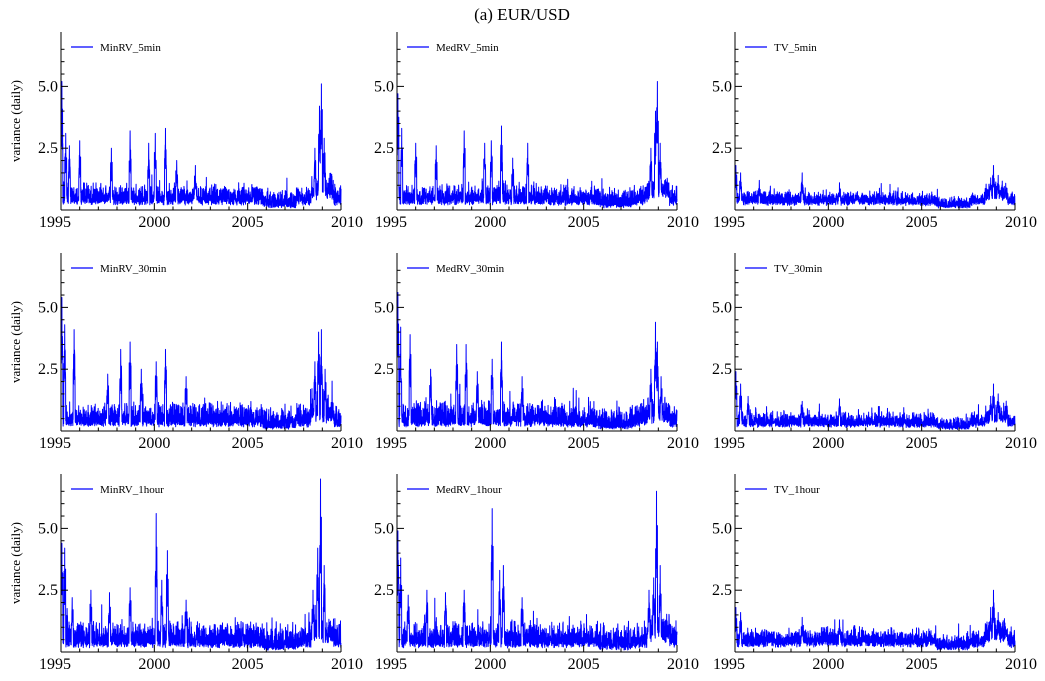 Image resolution: width=1045 pixels, height=681 pixels. Describe the element at coordinates (133, 269) in the screenshot. I see `legend-label: MinRV_30min` at that location.